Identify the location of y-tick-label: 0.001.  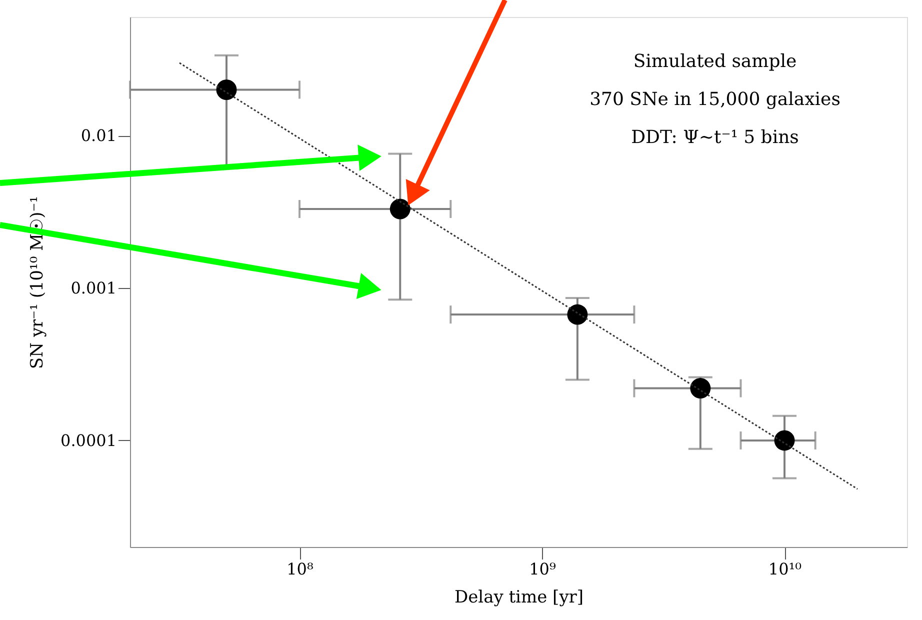
(93, 288).